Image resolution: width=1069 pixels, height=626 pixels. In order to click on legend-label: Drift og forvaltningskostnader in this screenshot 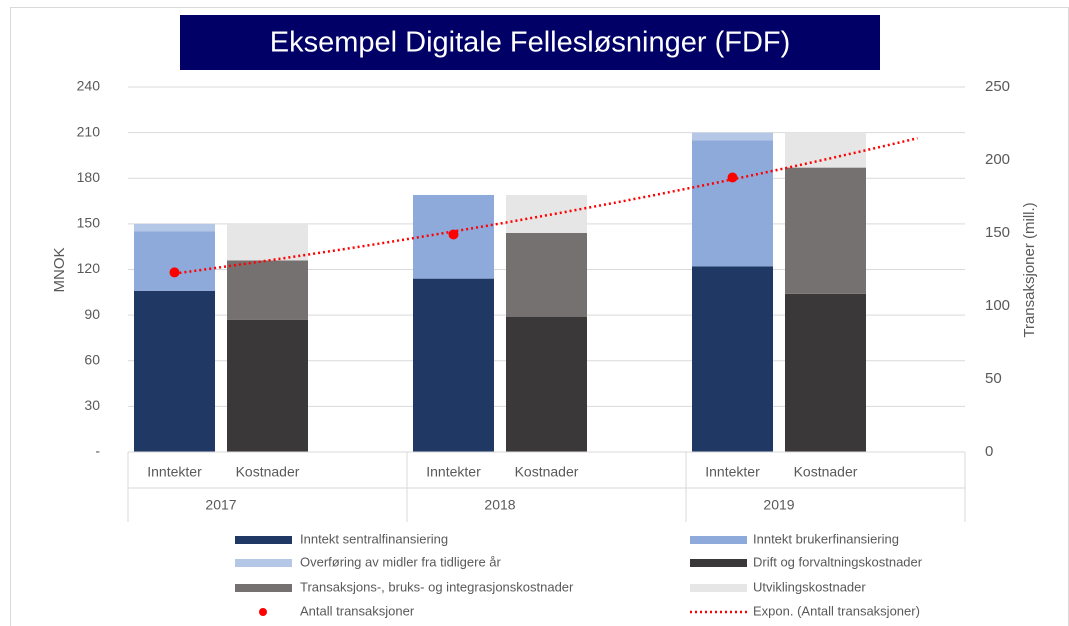, I will do `click(838, 561)`.